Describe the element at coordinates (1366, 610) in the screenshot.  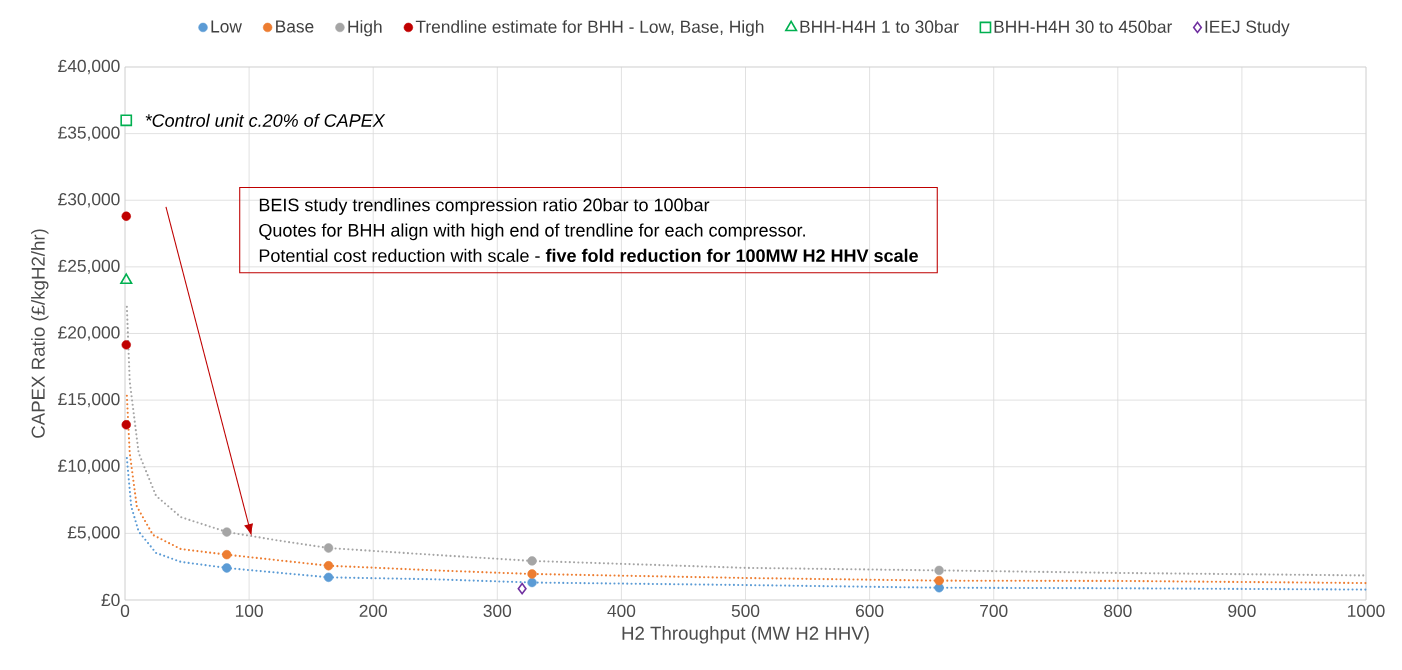
I see `x-tick-label: 1000` at that location.